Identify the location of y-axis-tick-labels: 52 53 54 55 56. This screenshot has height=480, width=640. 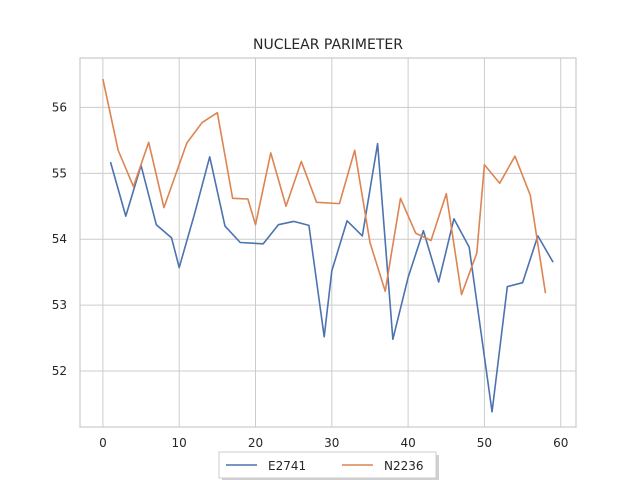
(59, 239).